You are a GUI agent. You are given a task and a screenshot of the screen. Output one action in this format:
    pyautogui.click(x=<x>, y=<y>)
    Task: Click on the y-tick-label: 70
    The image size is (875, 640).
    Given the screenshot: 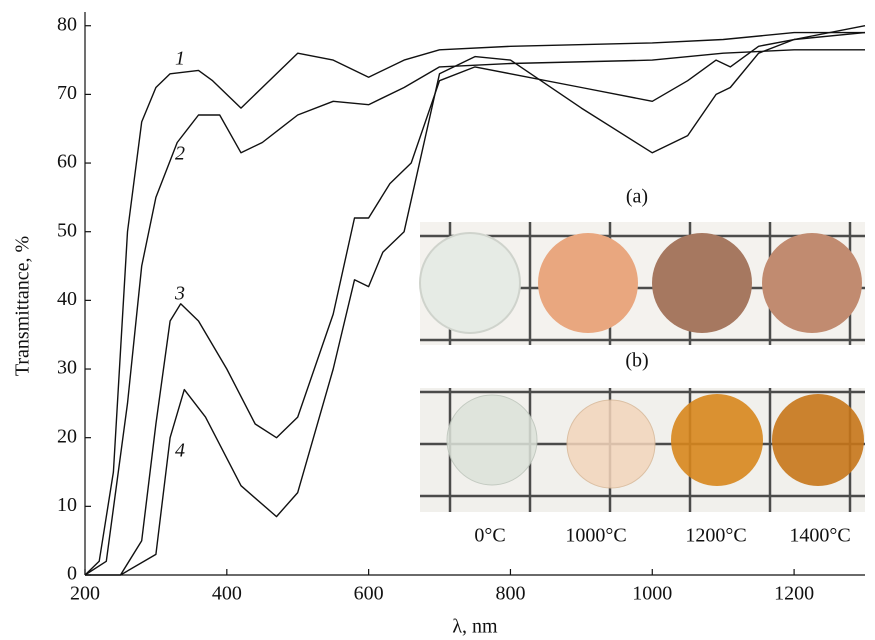 What is the action you would take?
    pyautogui.click(x=67, y=93)
    